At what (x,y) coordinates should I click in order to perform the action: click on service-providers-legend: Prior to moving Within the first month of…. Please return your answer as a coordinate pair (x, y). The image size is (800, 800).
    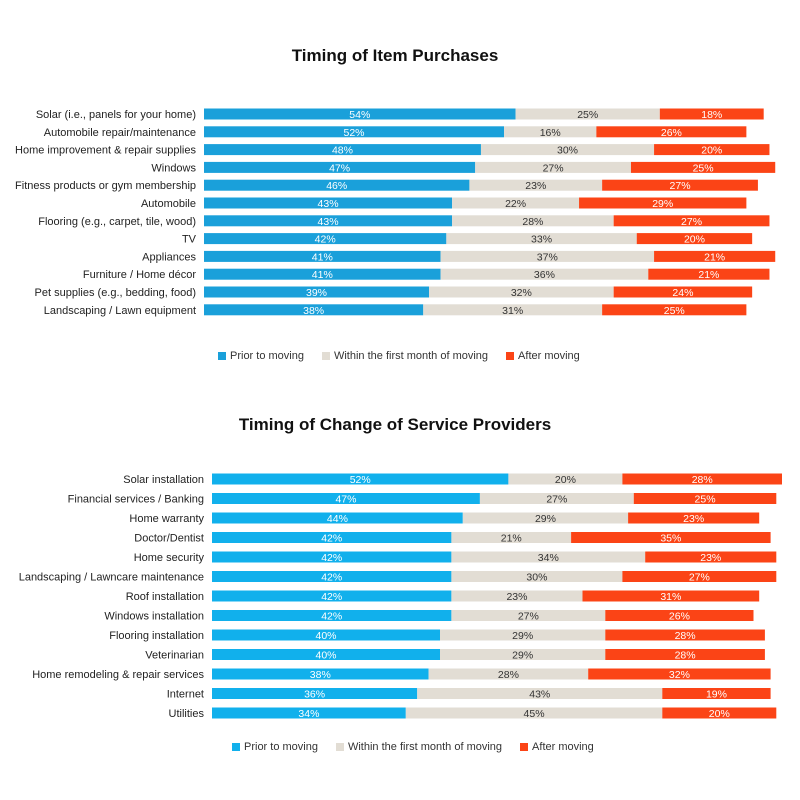
    Looking at the image, I should click on (413, 747).